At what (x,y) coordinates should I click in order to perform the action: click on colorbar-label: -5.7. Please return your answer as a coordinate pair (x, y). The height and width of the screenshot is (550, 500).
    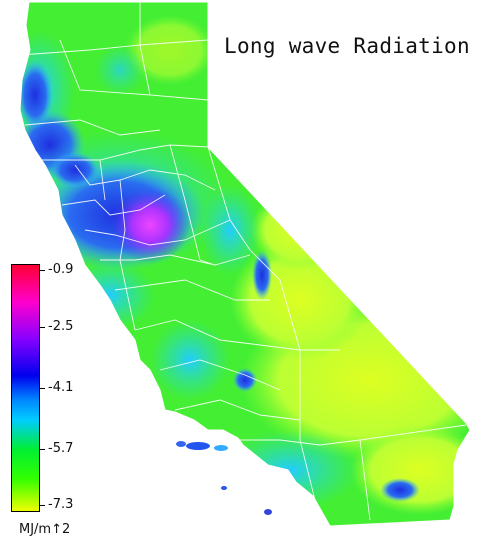
    Looking at the image, I should click on (61, 448).